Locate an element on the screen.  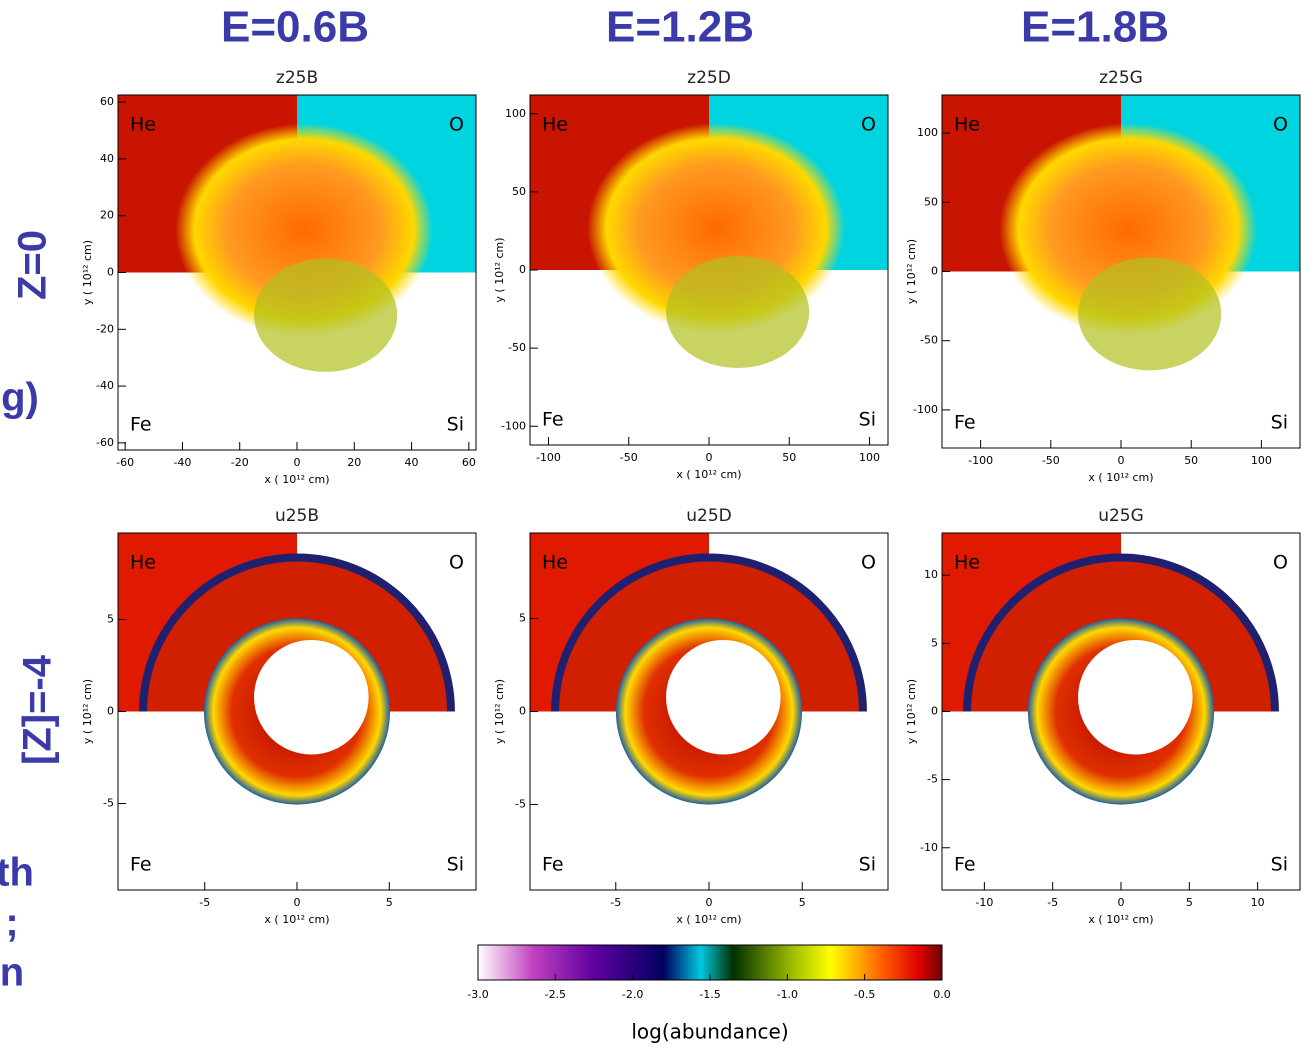
colorbar-tick-label: -0.5 is located at coordinates (864, 994).